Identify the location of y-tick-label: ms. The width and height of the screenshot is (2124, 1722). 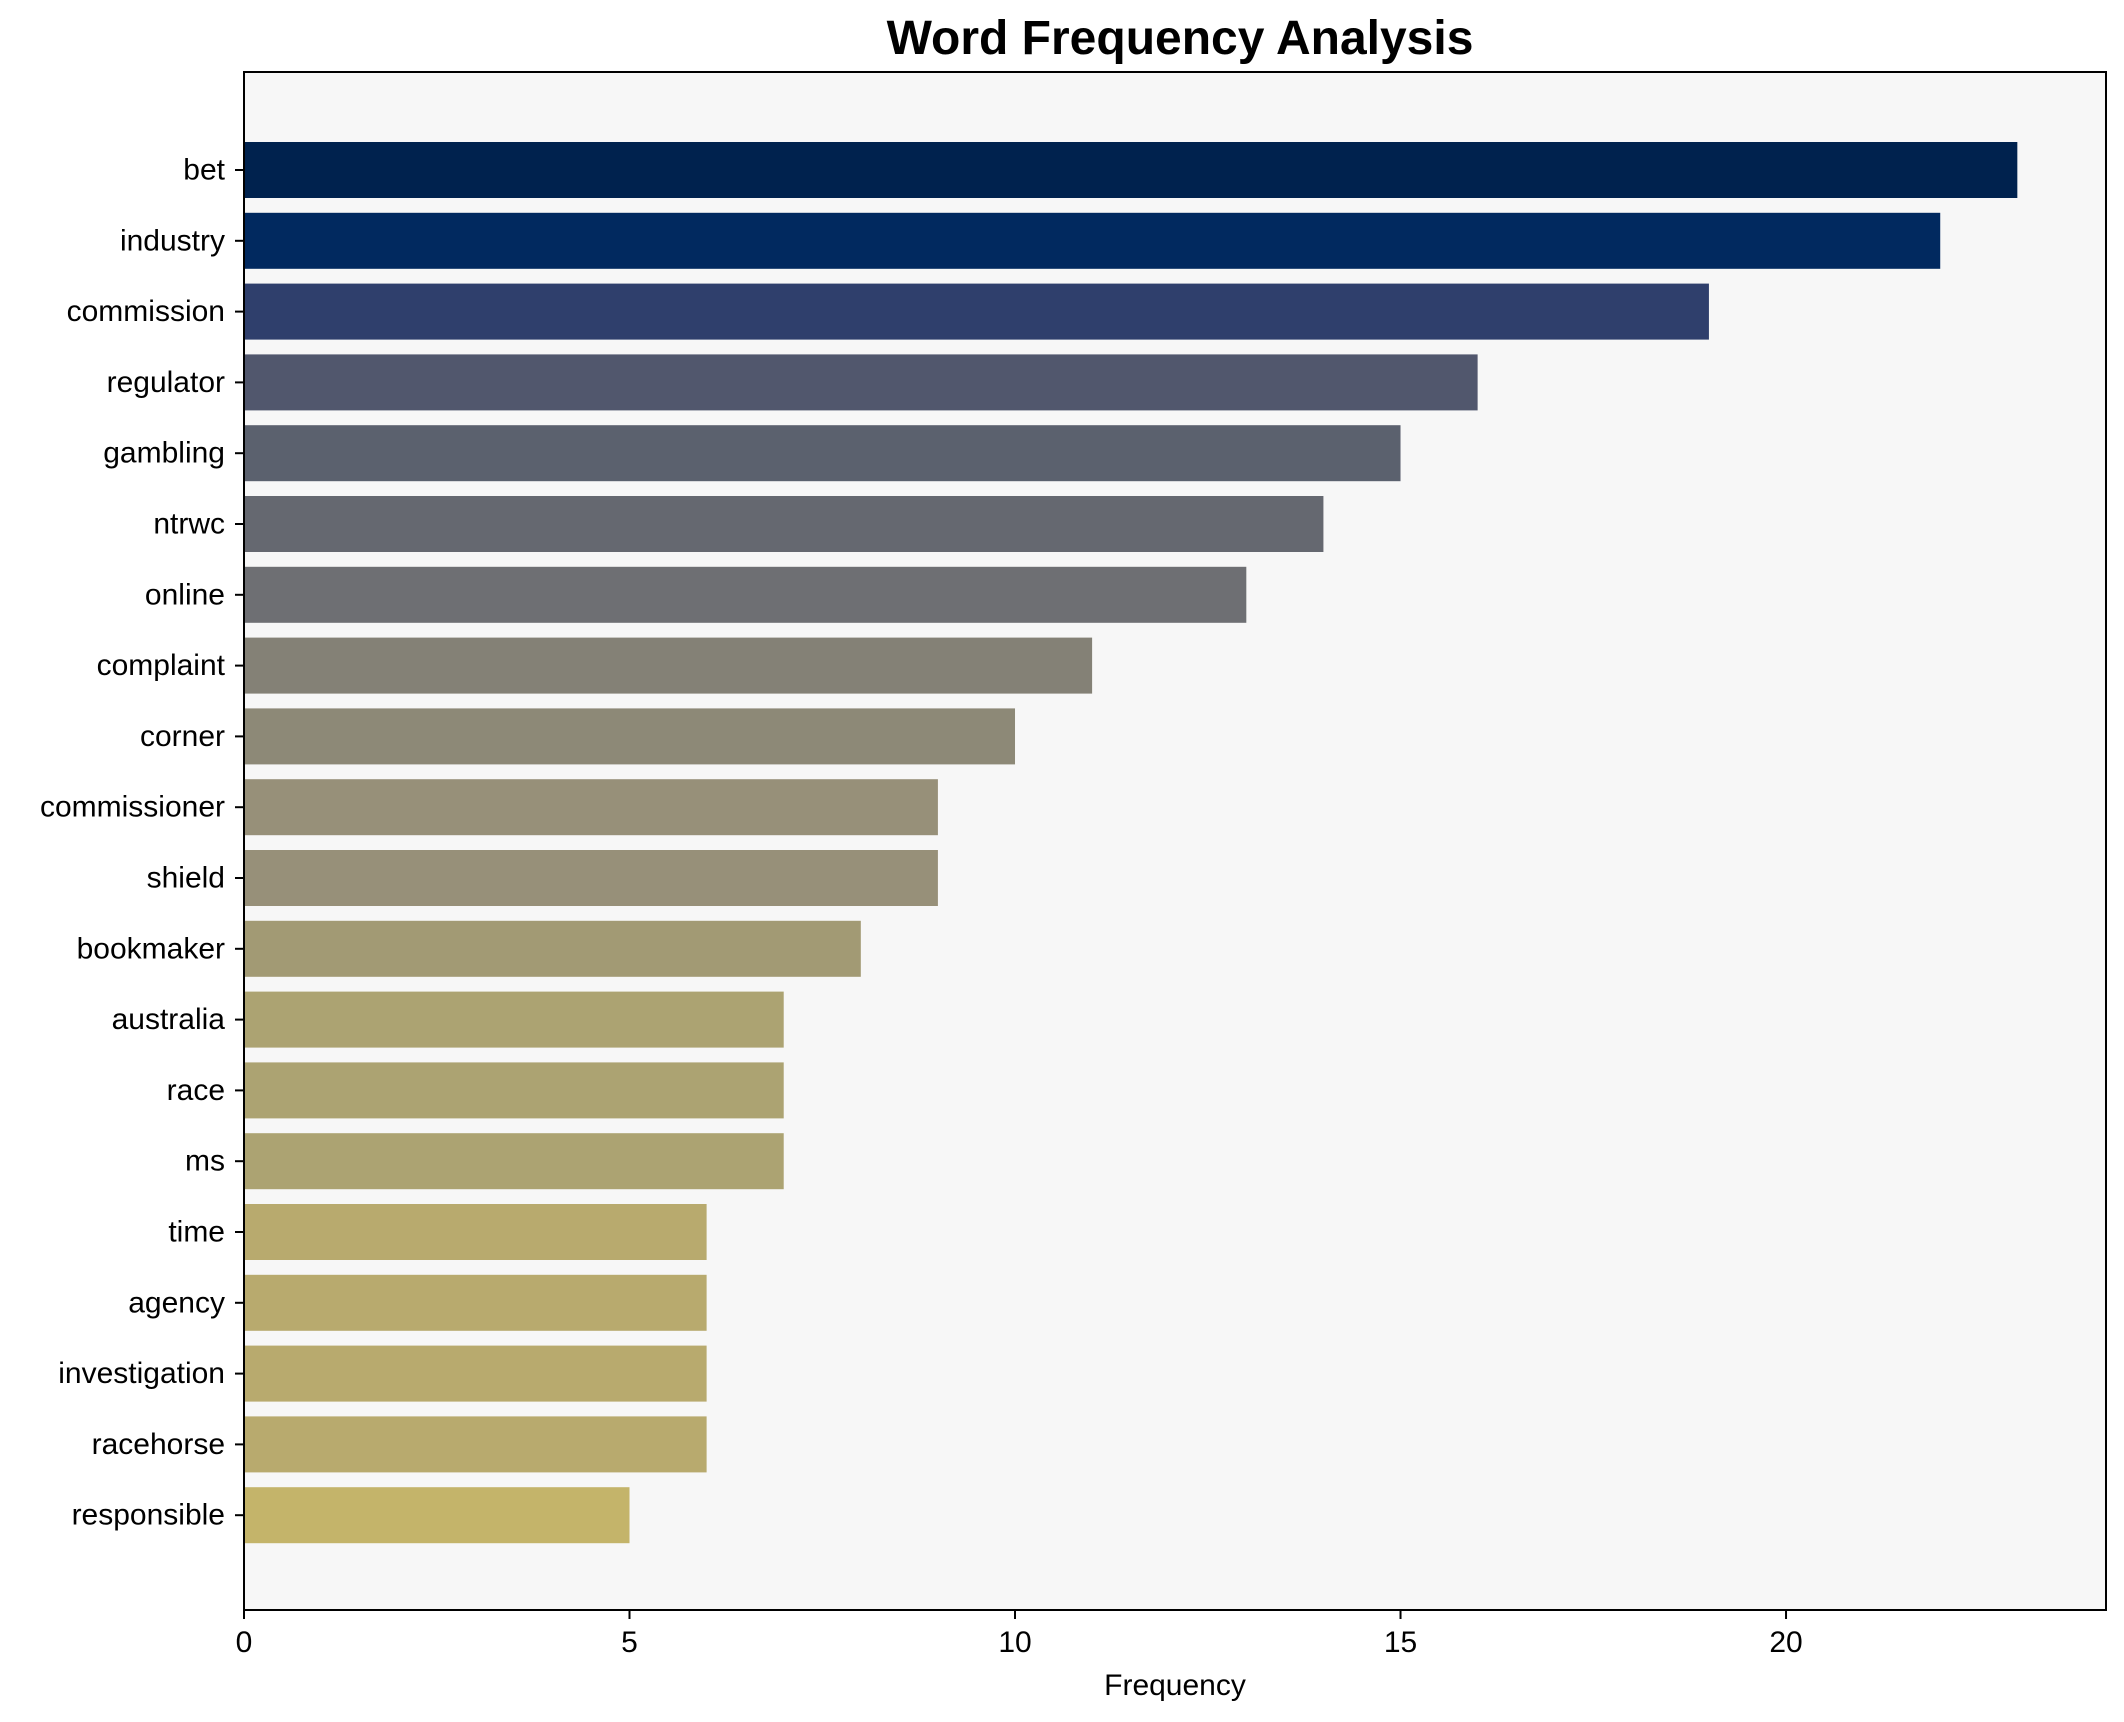
(205, 1161).